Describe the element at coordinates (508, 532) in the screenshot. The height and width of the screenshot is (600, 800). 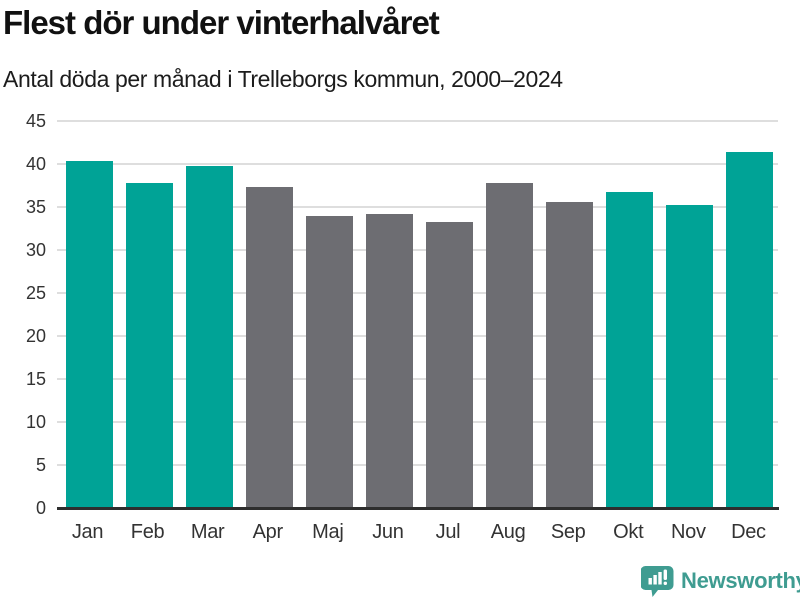
I see `x-axis-tick-label-aug: Aug` at that location.